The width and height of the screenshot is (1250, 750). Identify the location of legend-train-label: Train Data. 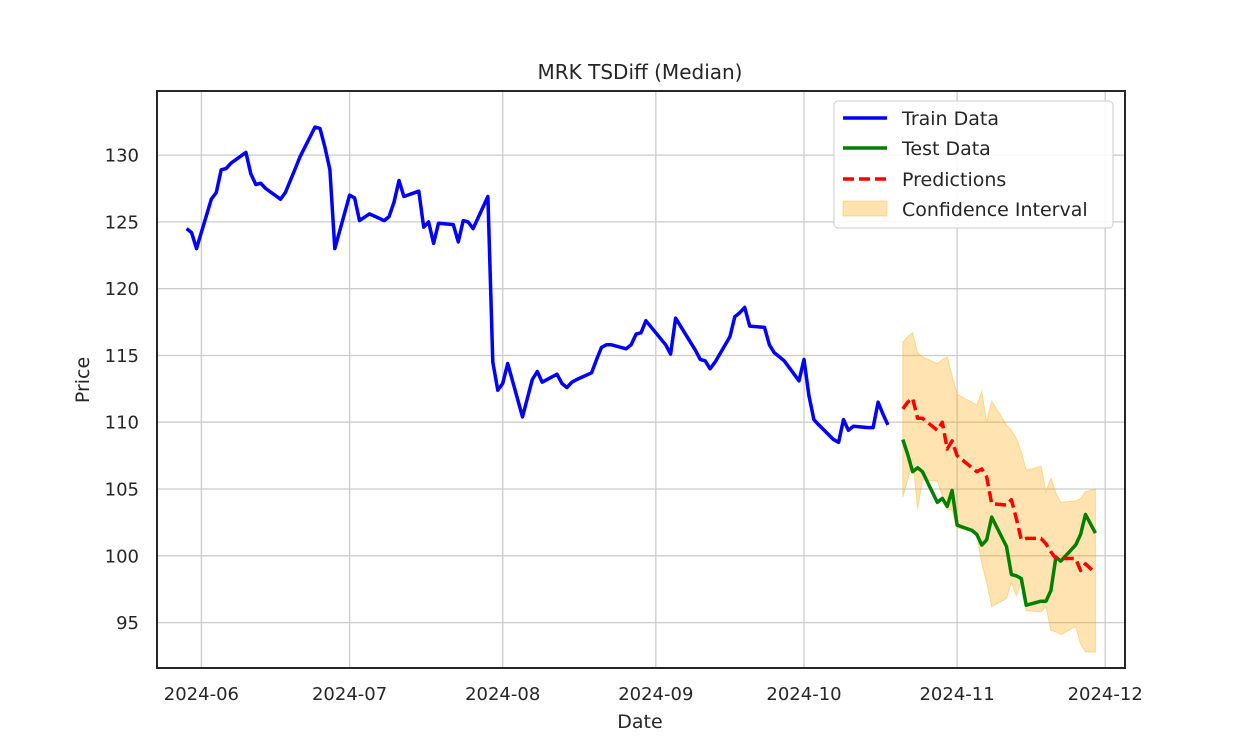
(950, 119).